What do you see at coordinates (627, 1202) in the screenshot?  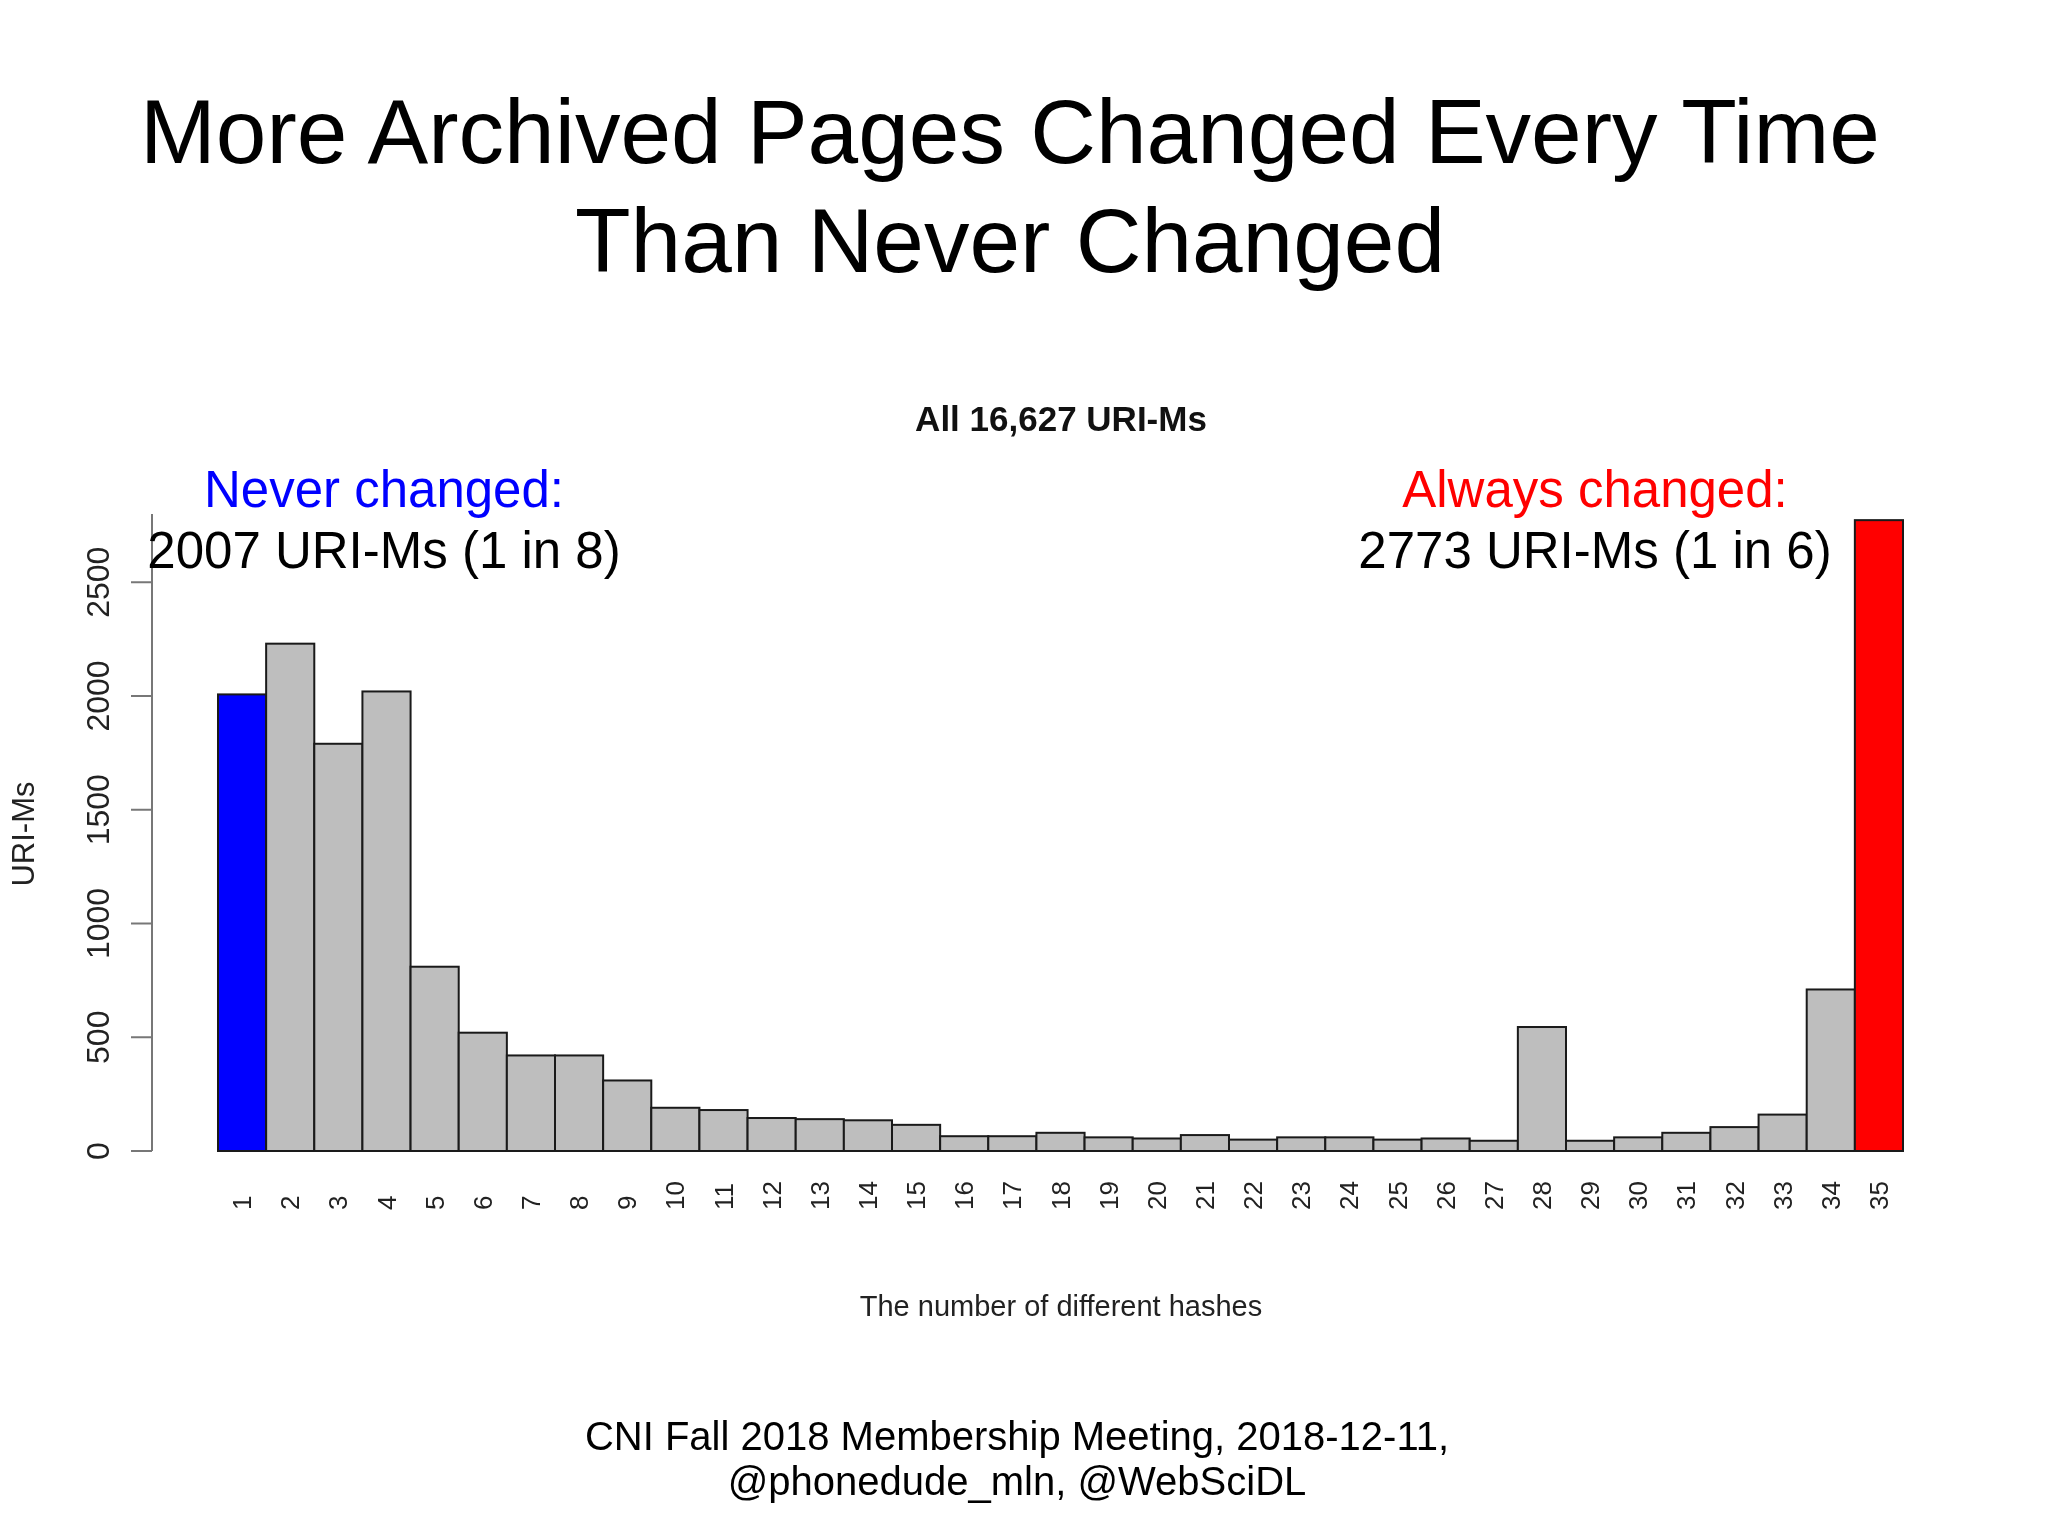 I see `x-tick-label: 9` at bounding box center [627, 1202].